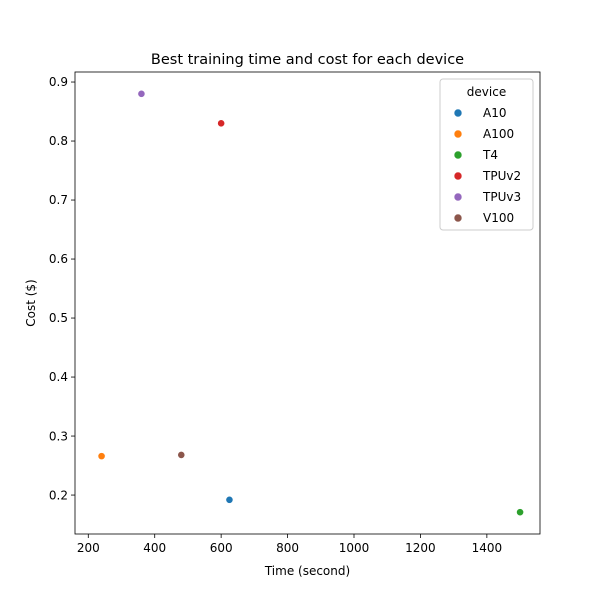 The height and width of the screenshot is (600, 600). I want to click on legend-label-v100: V100, so click(498, 218).